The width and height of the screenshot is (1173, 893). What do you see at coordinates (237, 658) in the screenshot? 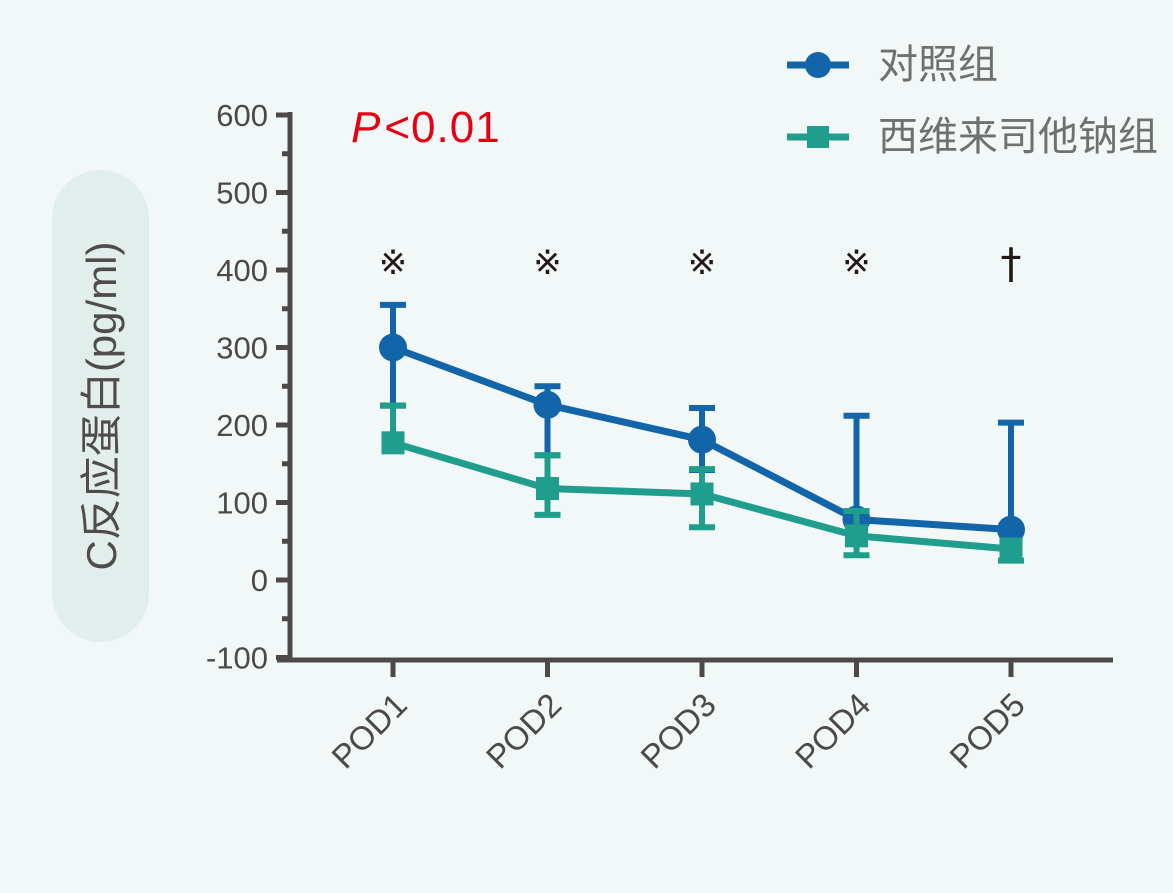
I see `y-tick-label: -100` at bounding box center [237, 658].